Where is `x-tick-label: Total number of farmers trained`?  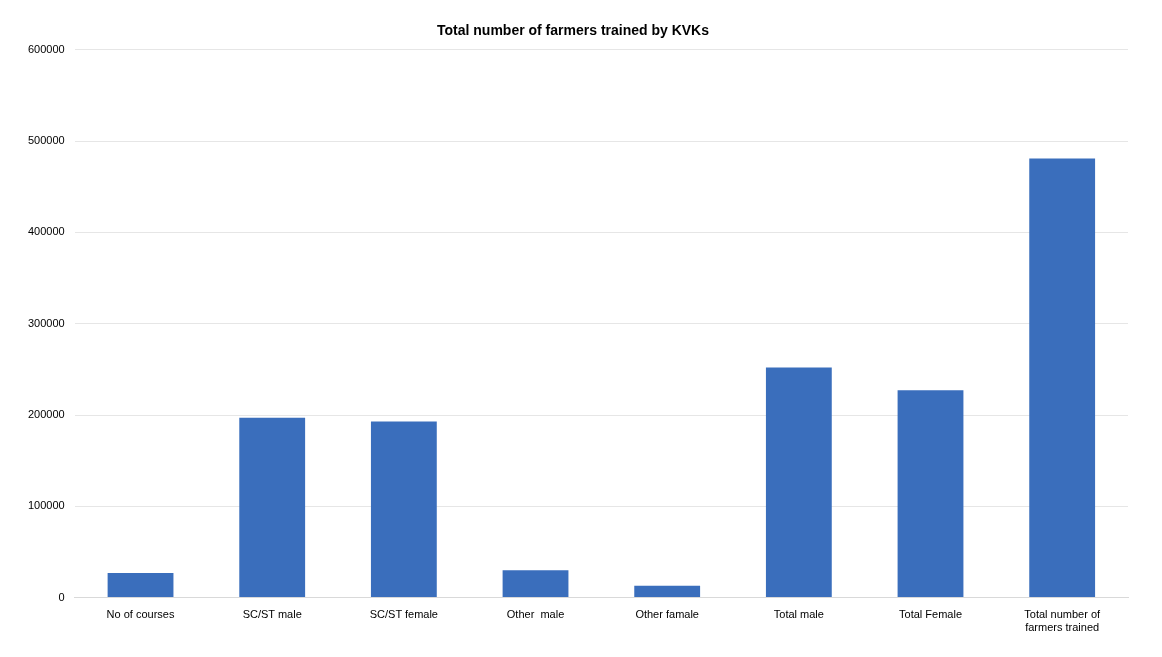
x-tick-label: Total number of farmers trained is located at coordinates (1063, 621).